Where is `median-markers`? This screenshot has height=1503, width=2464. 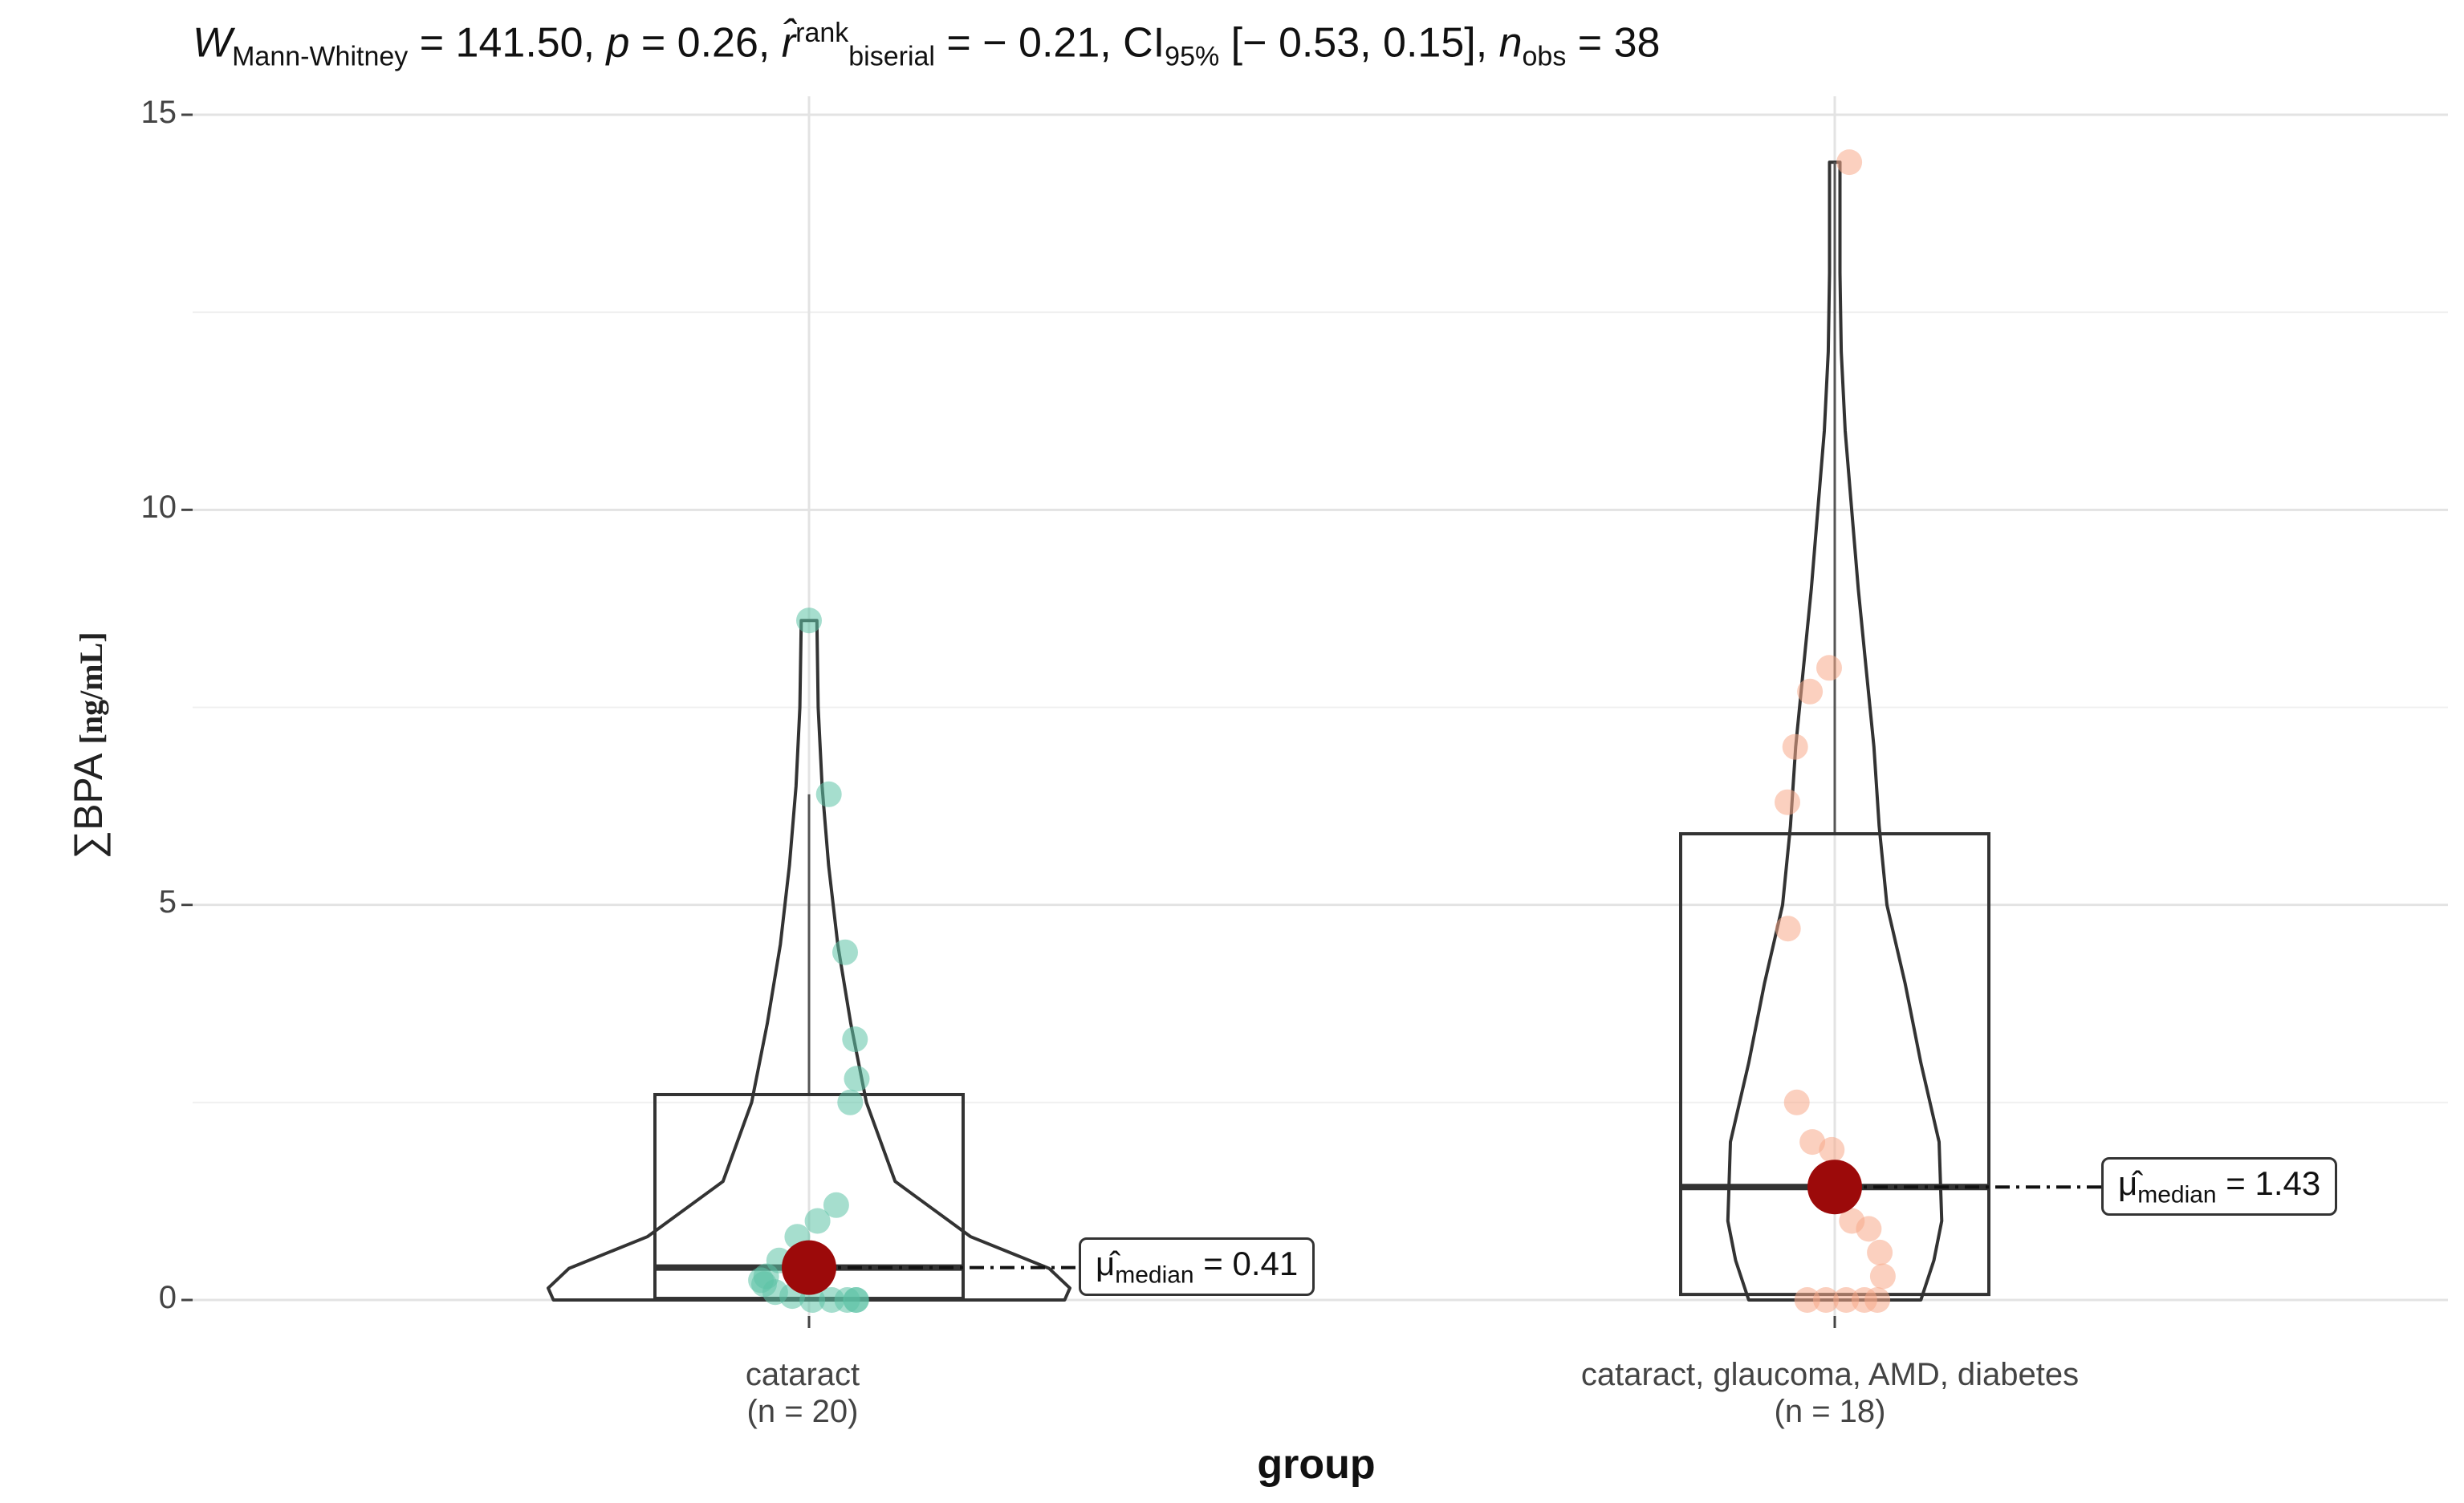
median-markers is located at coordinates (1441, 1228).